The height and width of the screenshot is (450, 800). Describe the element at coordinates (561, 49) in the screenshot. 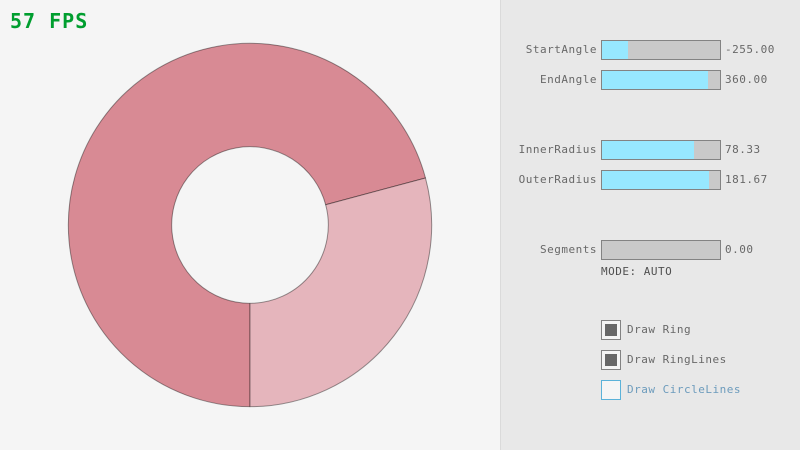

I see `slider-label-startangle: StartAngle` at that location.